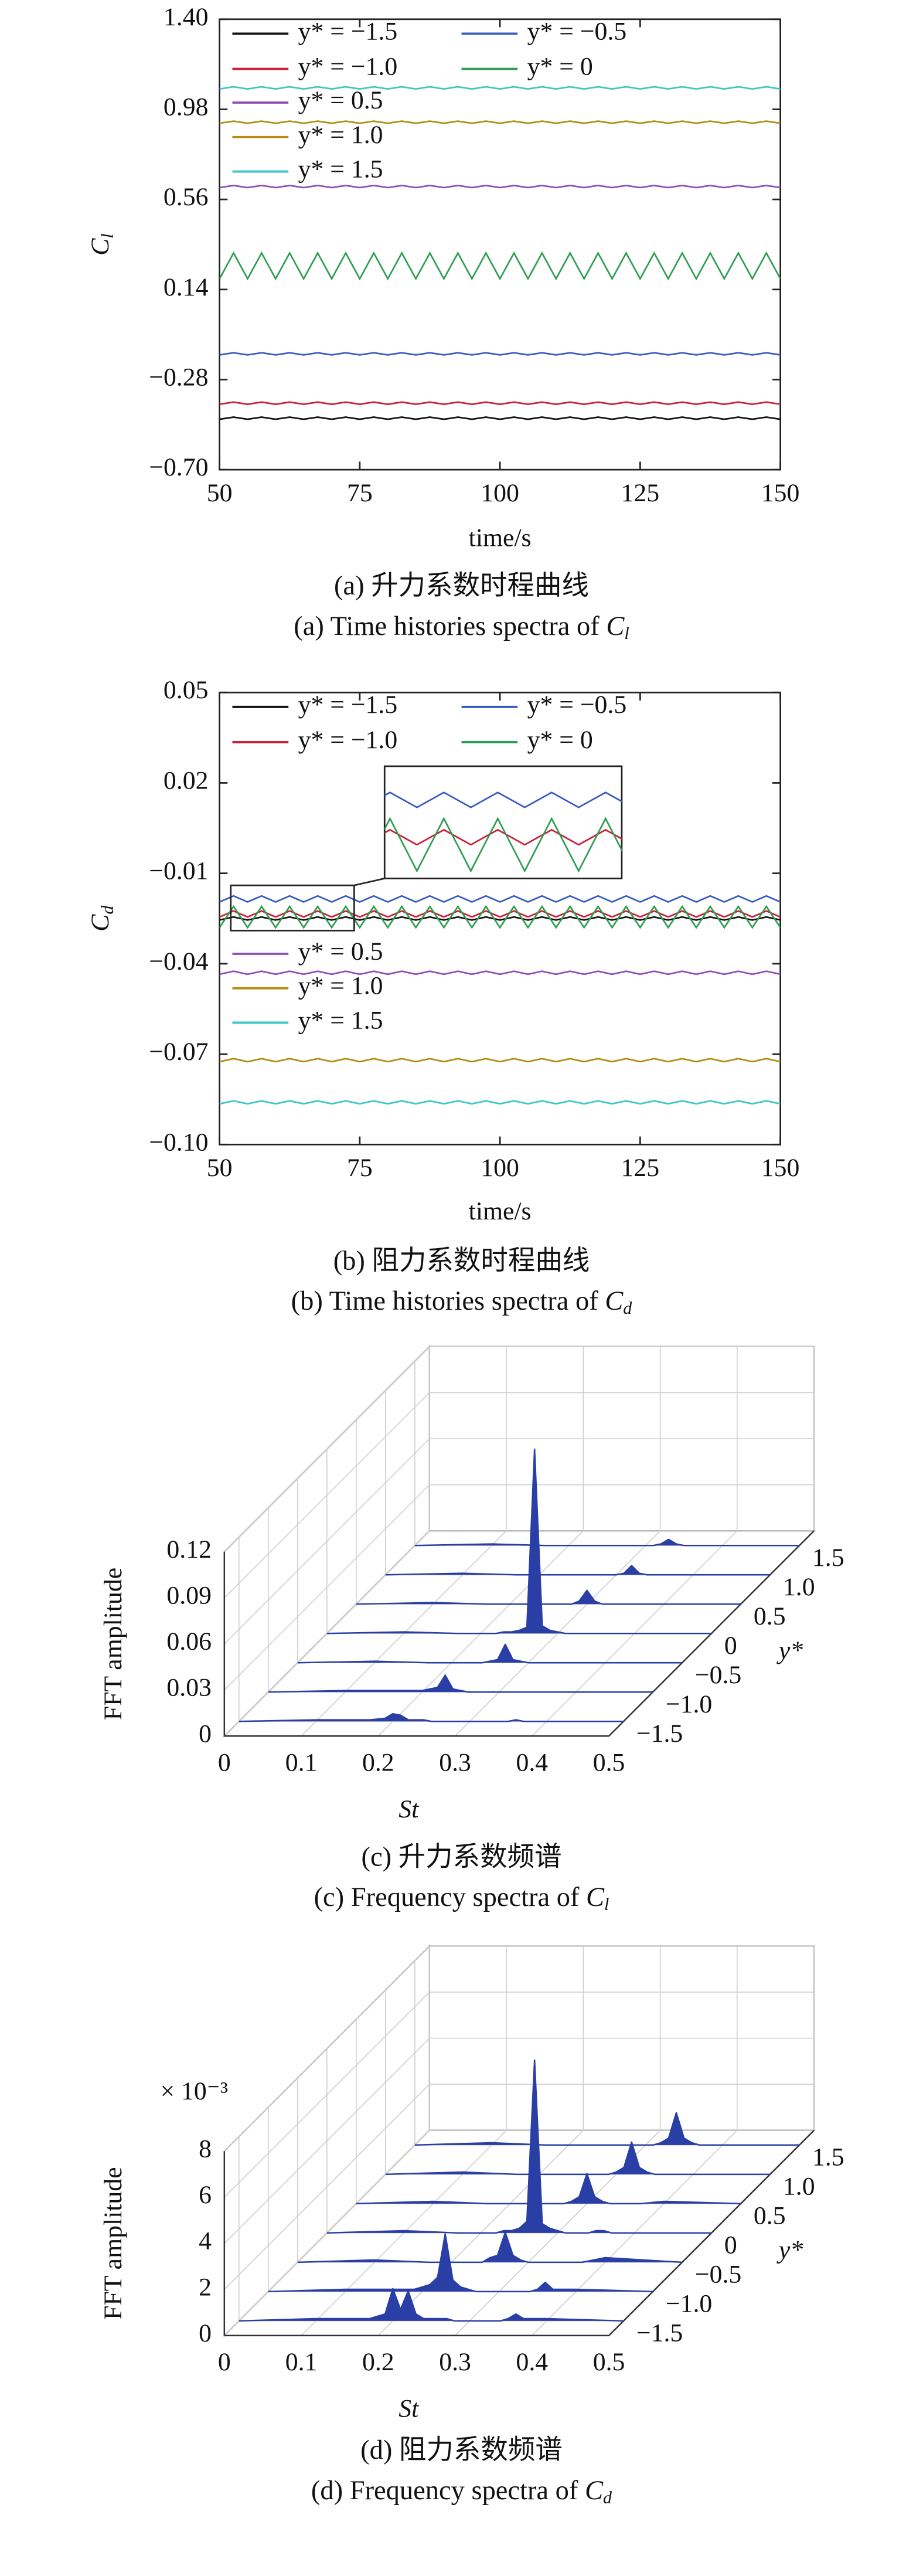 This screenshot has height=2576, width=923. What do you see at coordinates (186, 197) in the screenshot?
I see `y-tick-label: 0.56` at bounding box center [186, 197].